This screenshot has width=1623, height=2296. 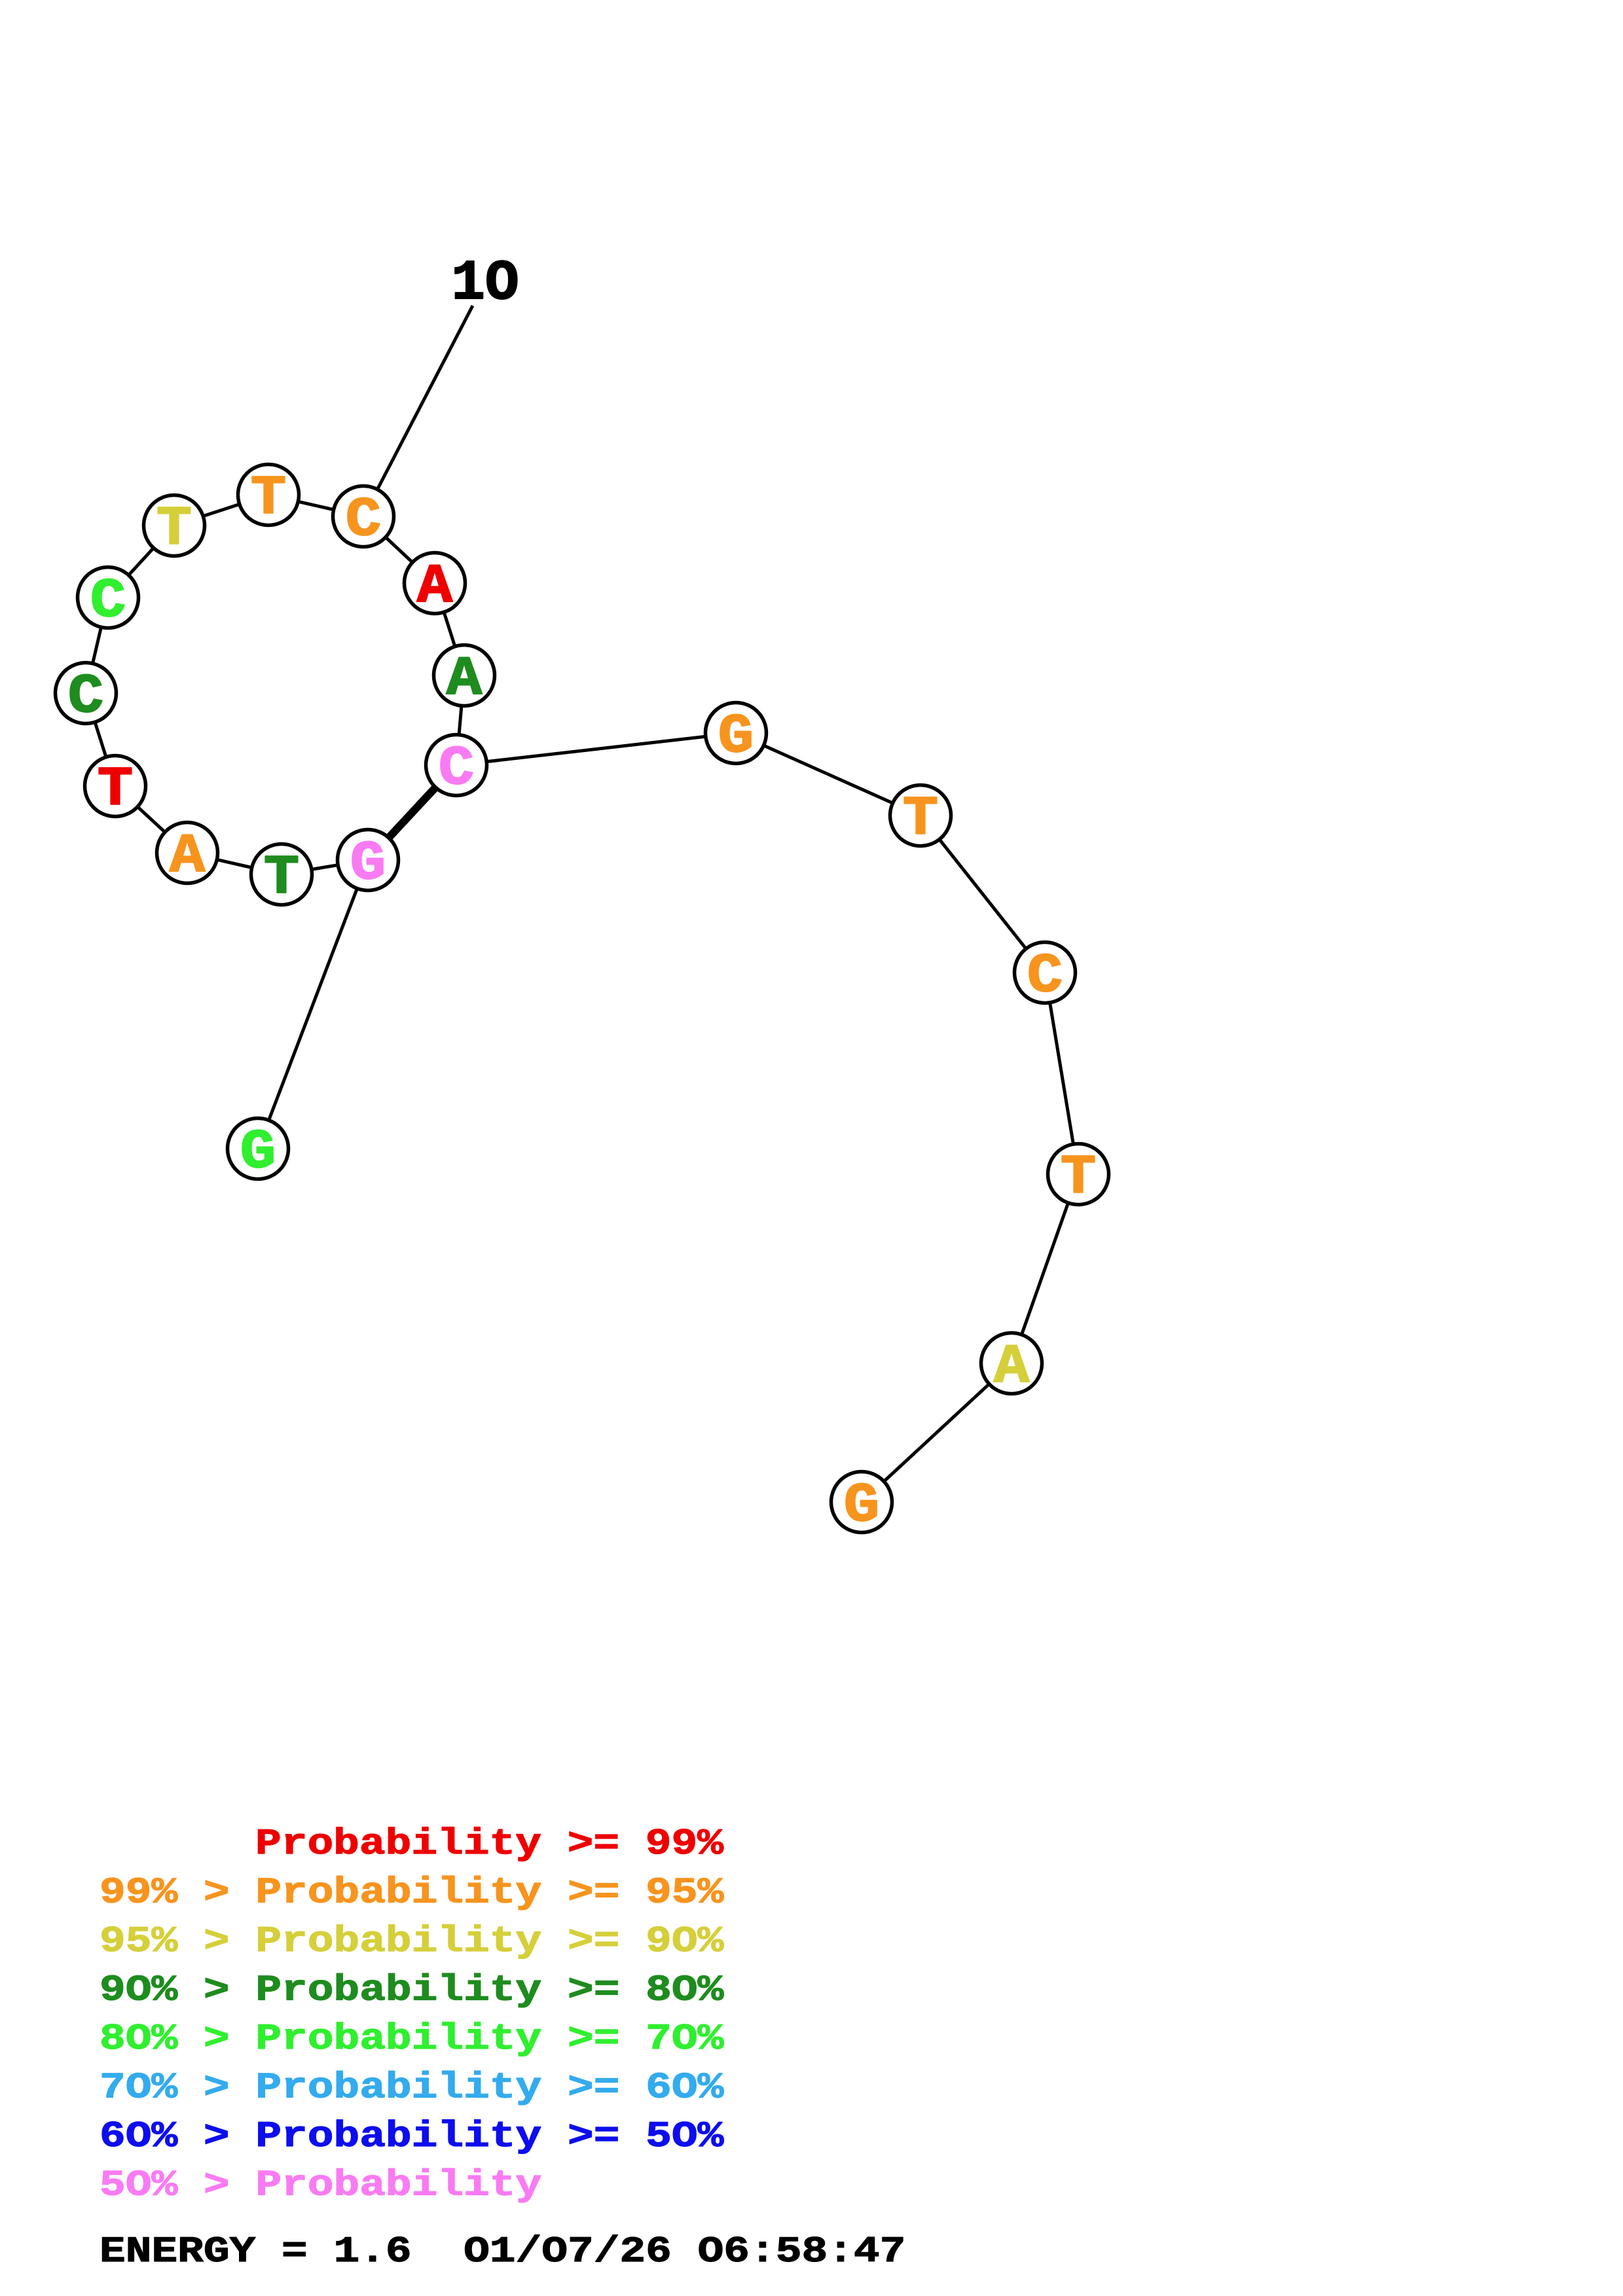 I want to click on svg-text: 7O% > Probability >= 6O%, so click(x=412, y=2088).